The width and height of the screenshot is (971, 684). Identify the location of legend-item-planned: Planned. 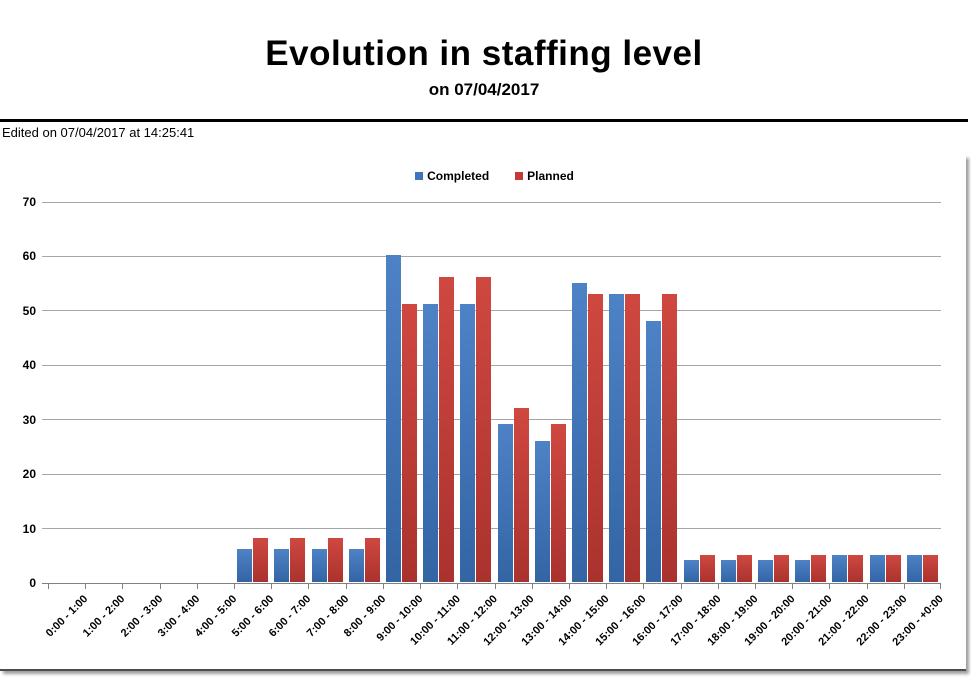
(544, 176).